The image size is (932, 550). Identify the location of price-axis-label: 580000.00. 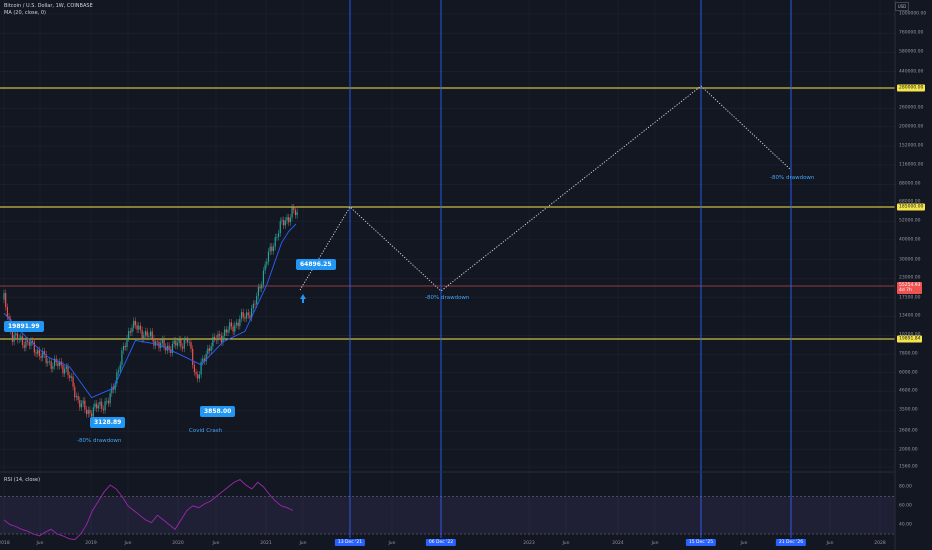
(911, 52).